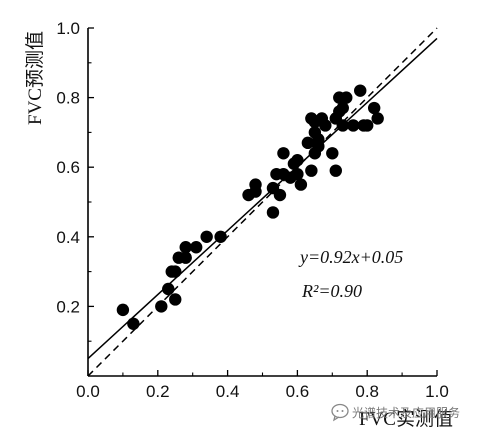  I want to click on x-axis-title: FVC实测值, so click(406, 419).